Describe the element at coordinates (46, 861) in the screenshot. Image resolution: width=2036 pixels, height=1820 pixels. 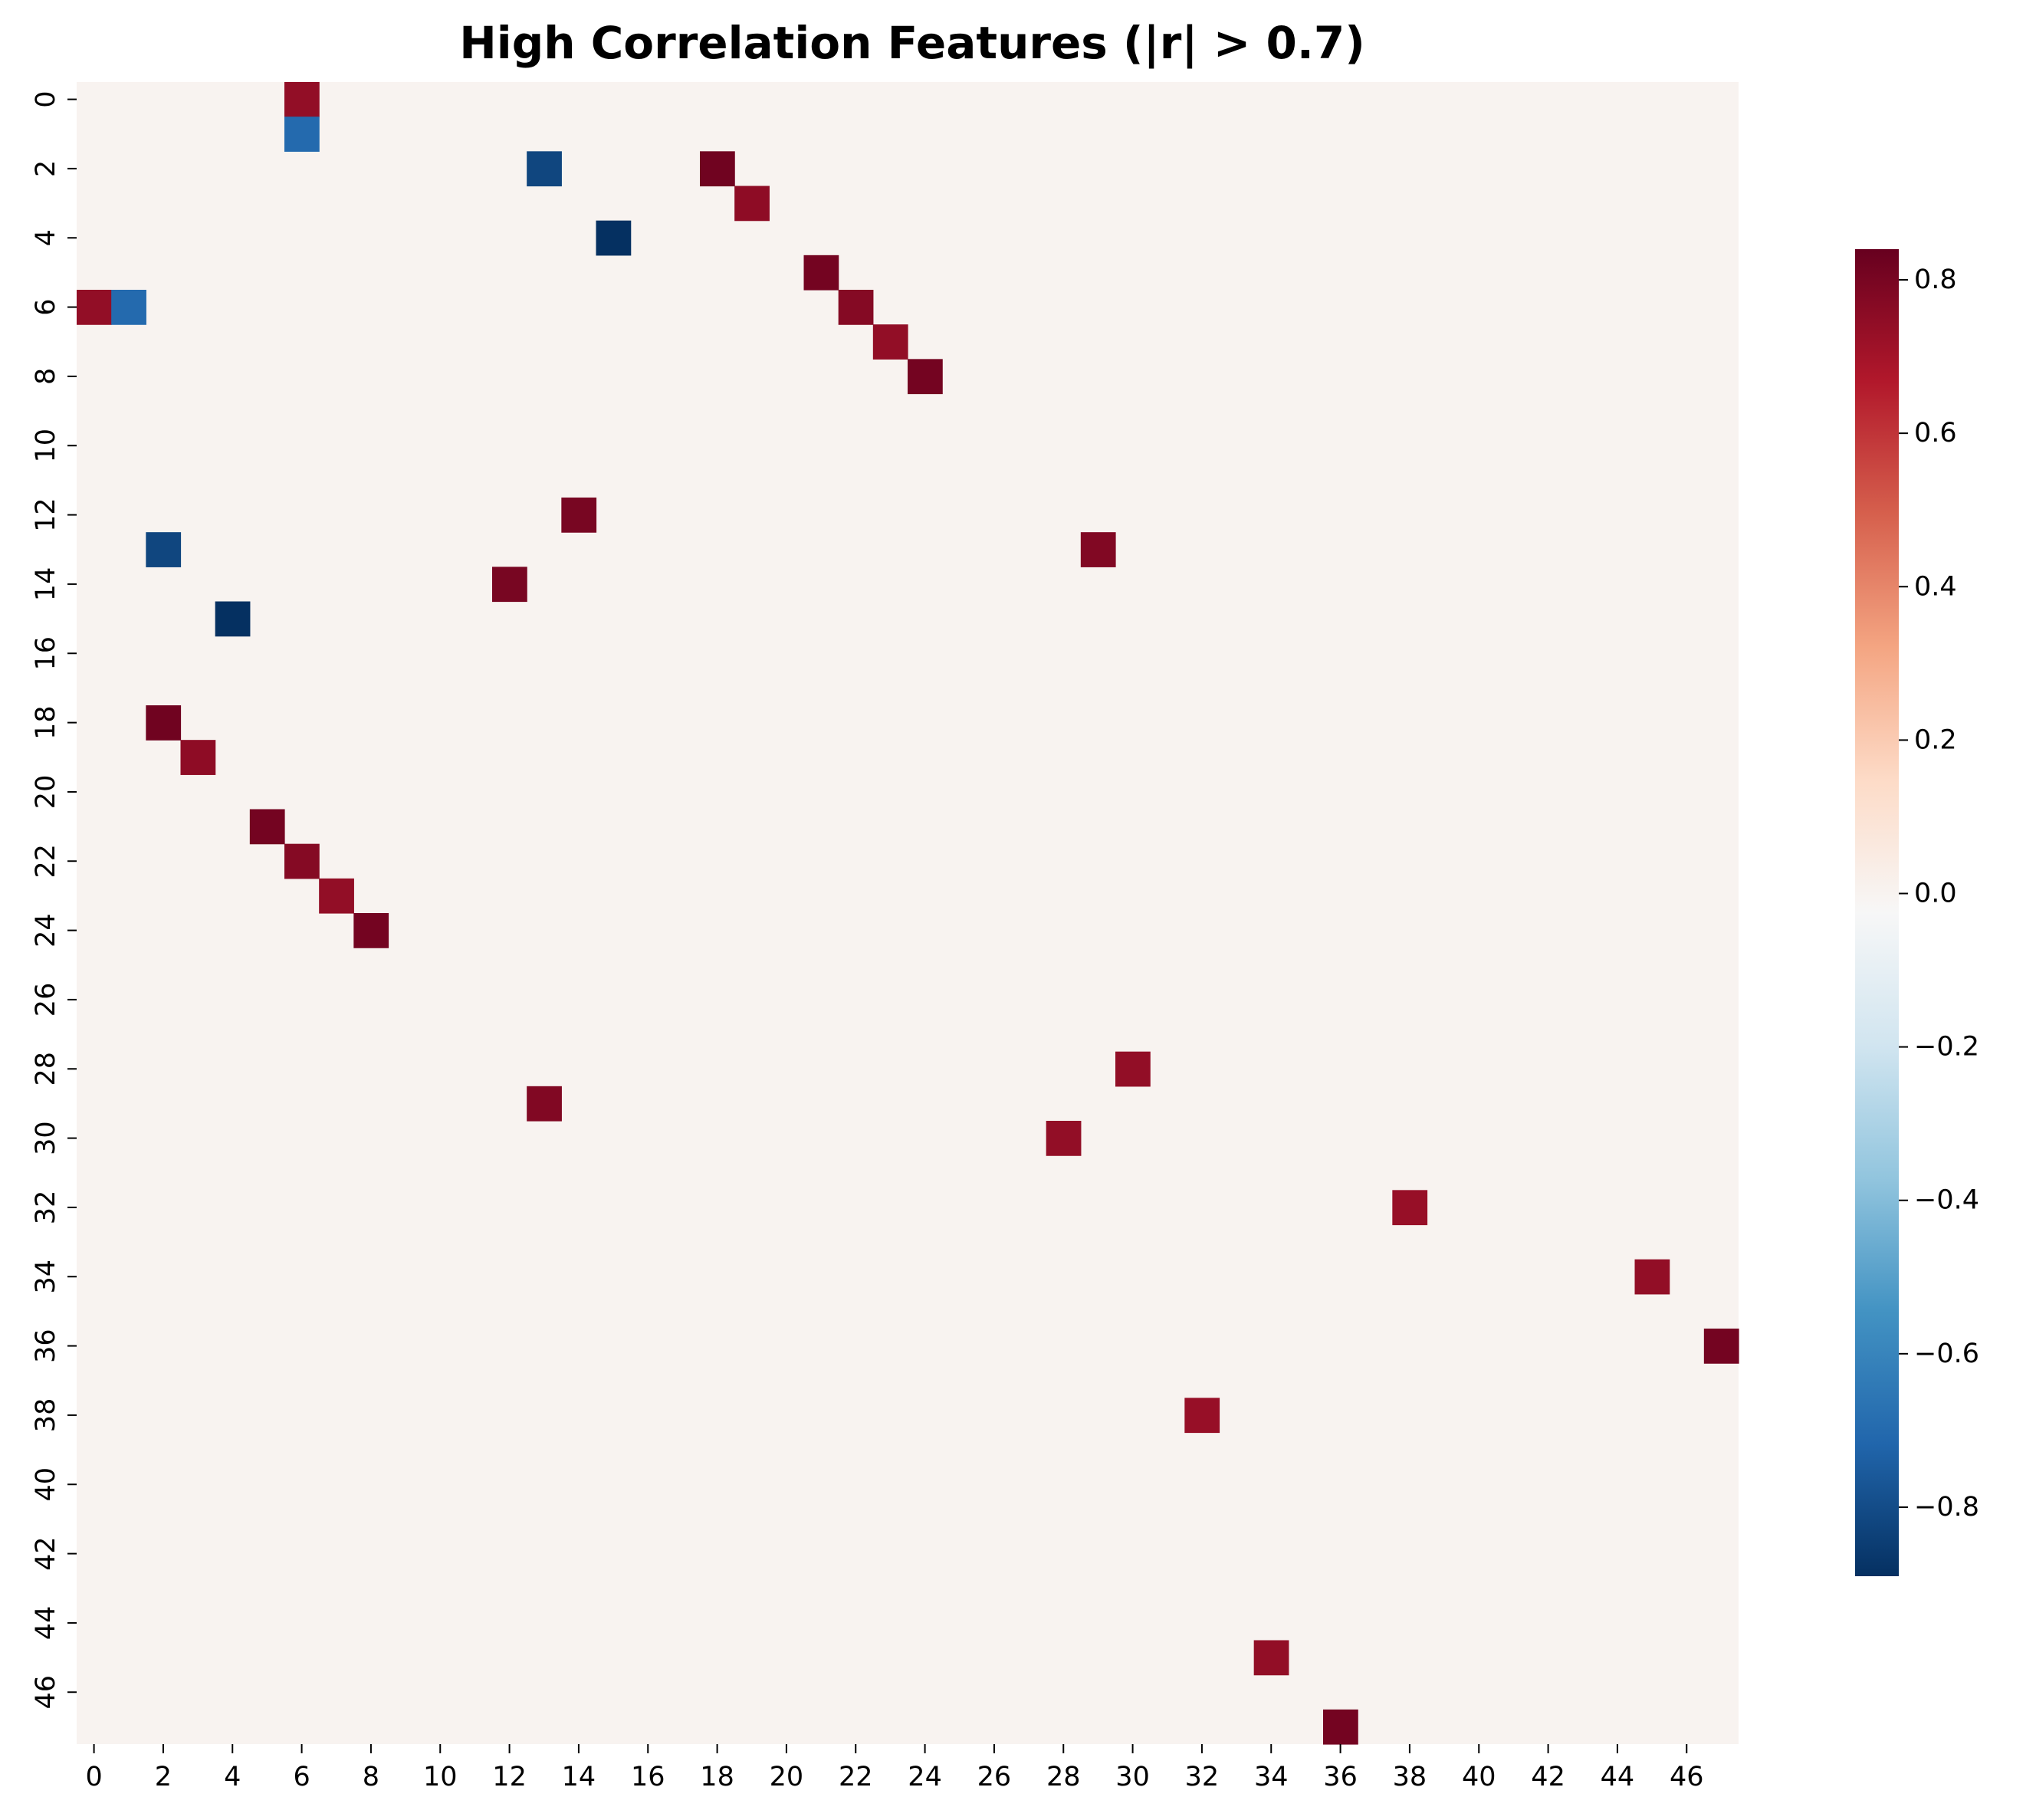
I see `y-tick-label: 22` at that location.